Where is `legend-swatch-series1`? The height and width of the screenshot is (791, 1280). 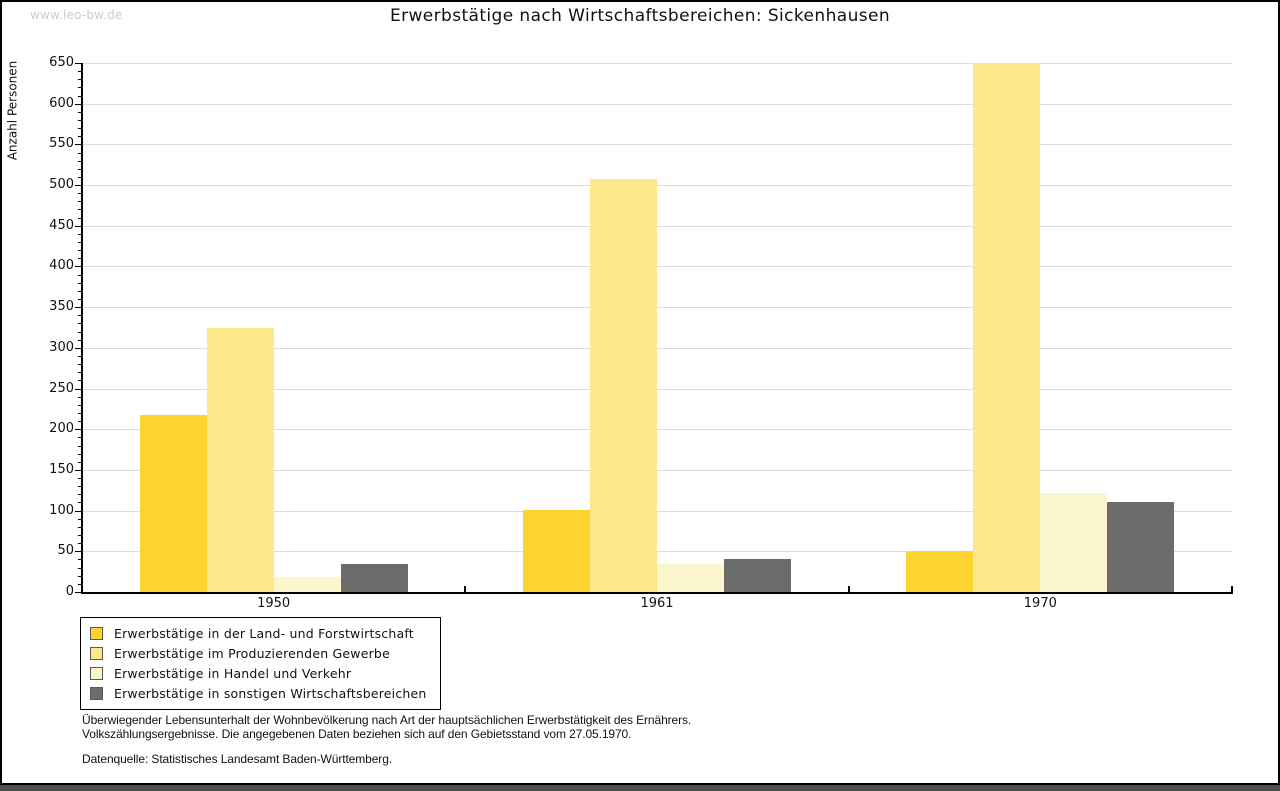 legend-swatch-series1 is located at coordinates (96, 633).